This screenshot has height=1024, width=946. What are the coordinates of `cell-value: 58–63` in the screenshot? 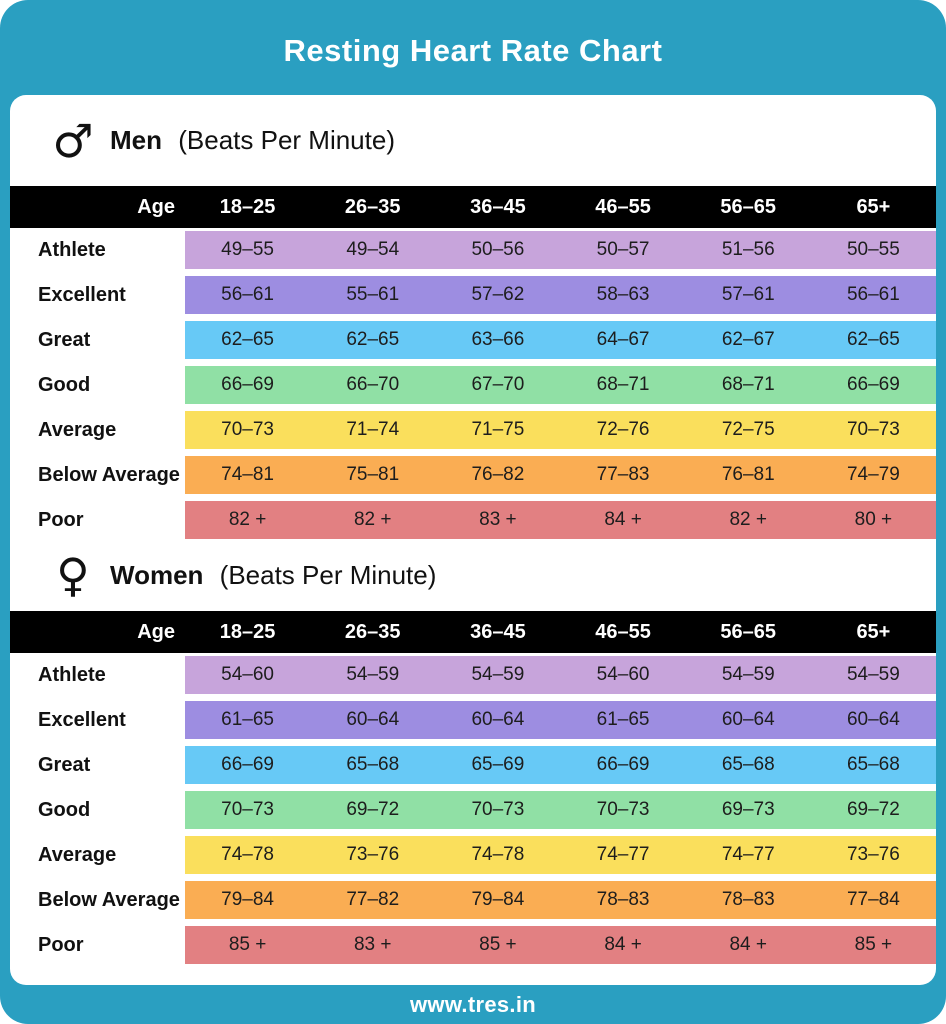 It's located at (623, 294).